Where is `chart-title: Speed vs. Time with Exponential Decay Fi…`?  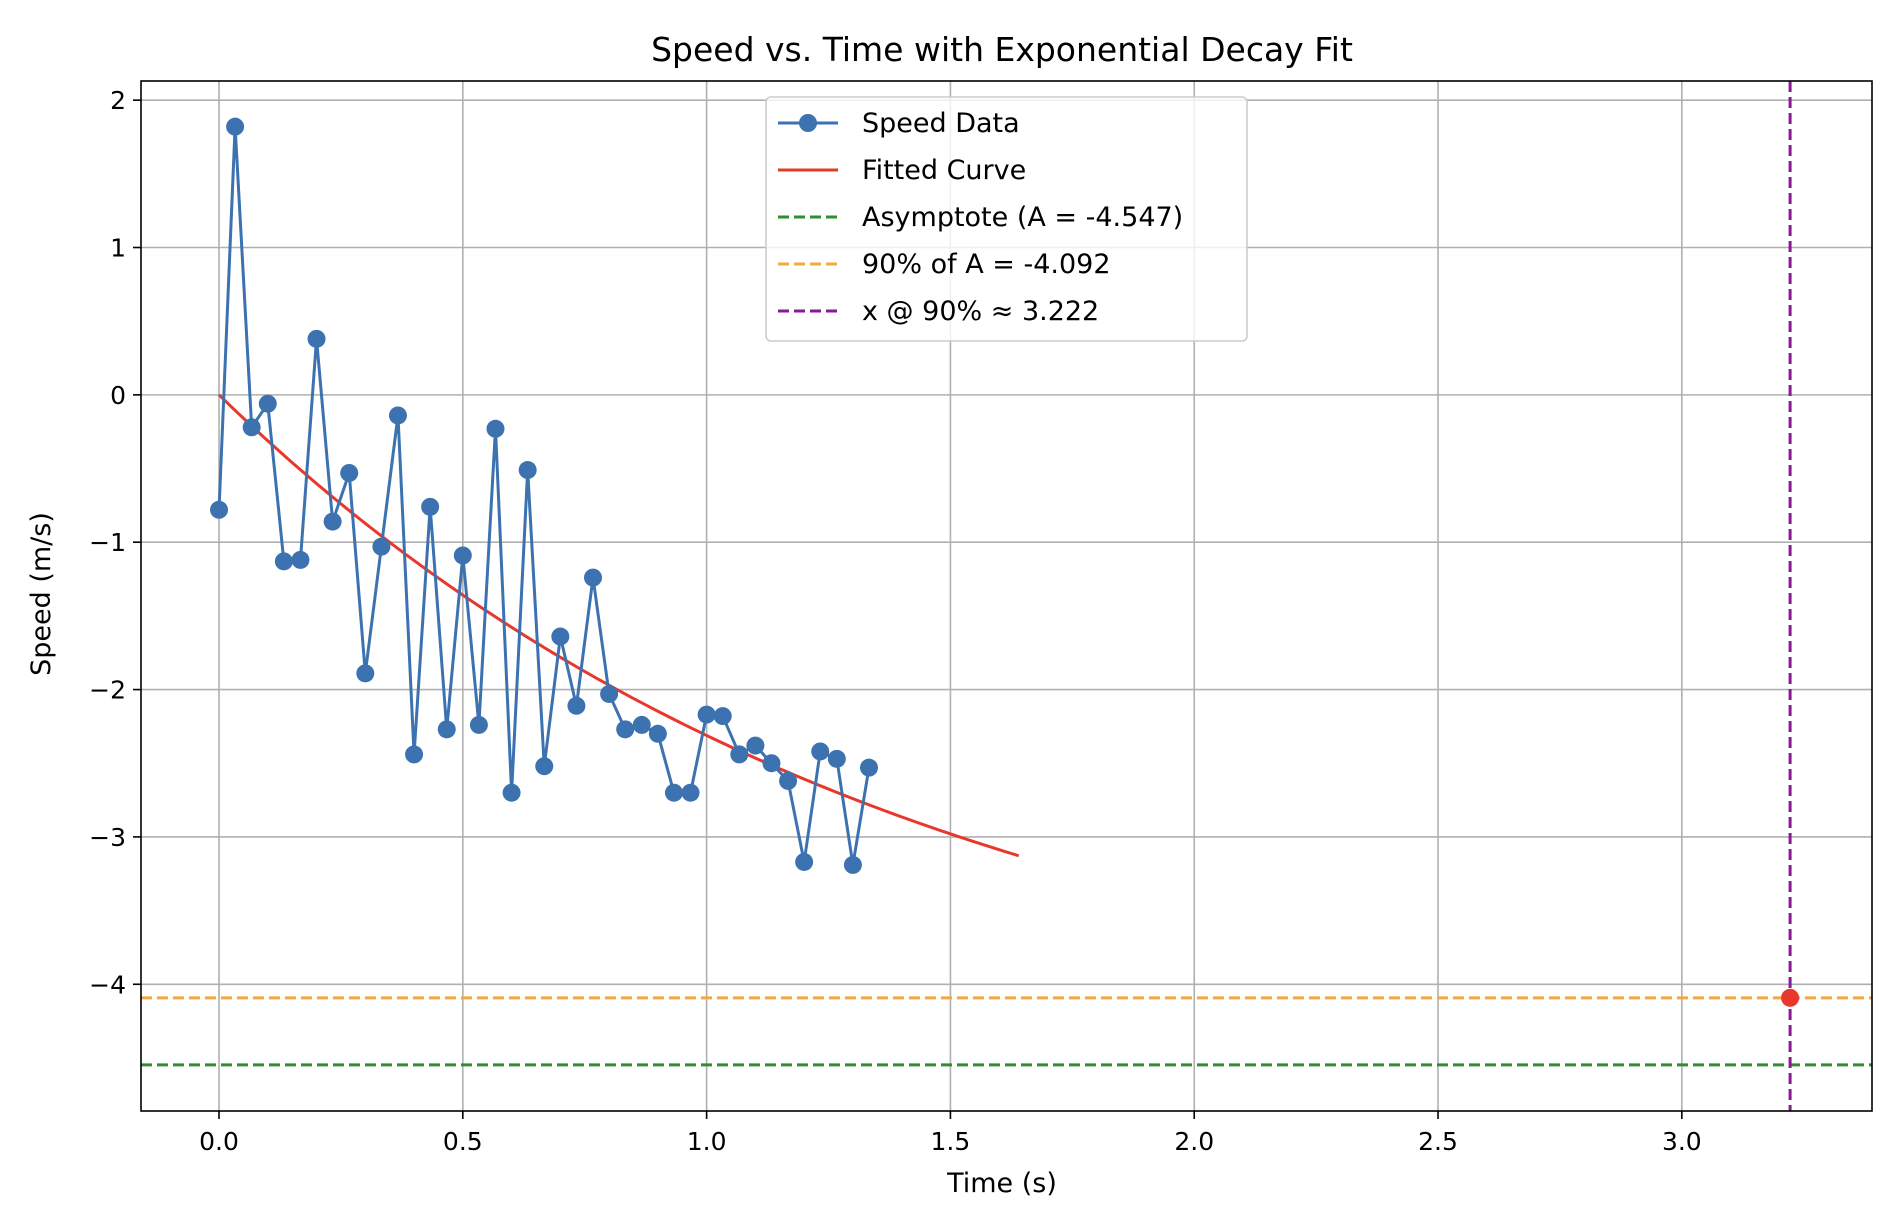 chart-title: Speed vs. Time with Exponential Decay Fi… is located at coordinates (1002, 49).